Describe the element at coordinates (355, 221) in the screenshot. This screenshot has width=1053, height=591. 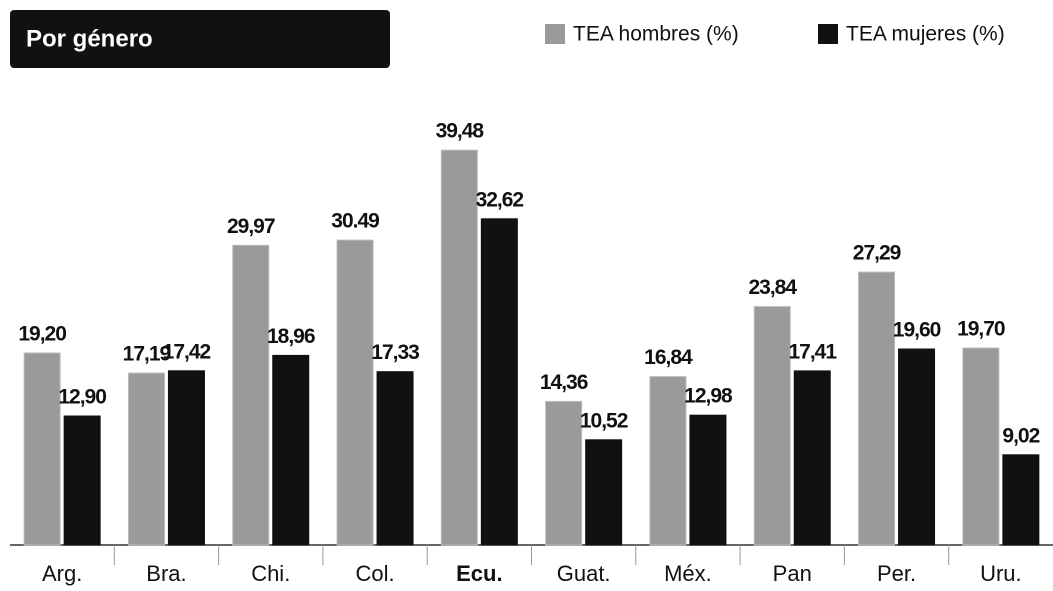
I see `value-label: 30.49` at that location.